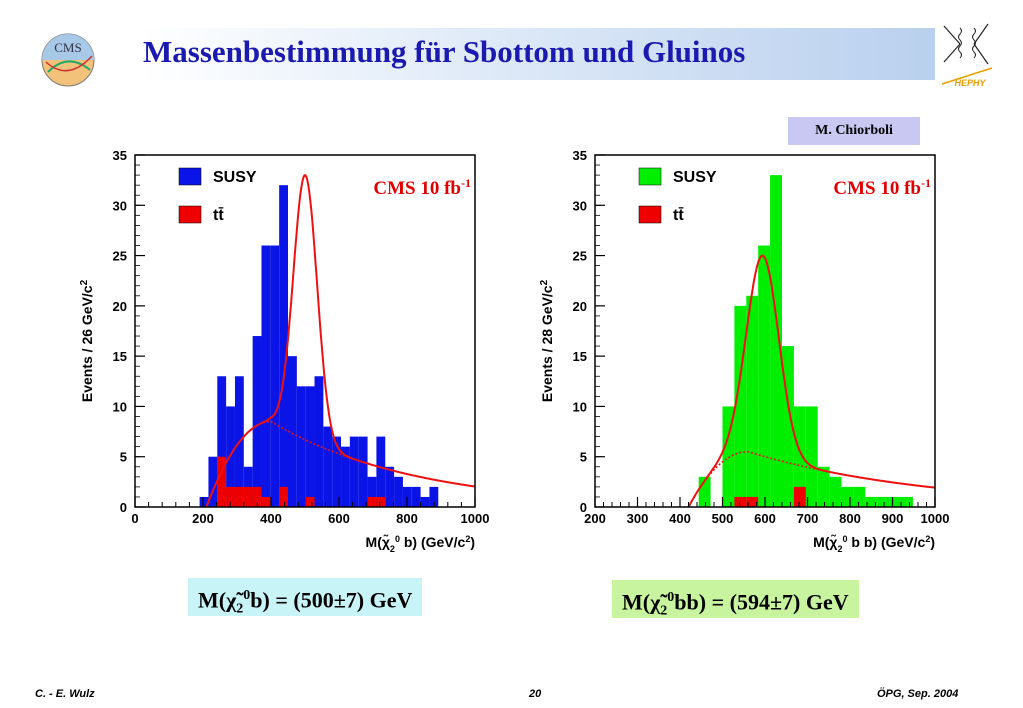 Image resolution: width=1023 pixels, height=708 pixels. What do you see at coordinates (65, 694) in the screenshot?
I see `footer-author: C. - E. Wulz` at bounding box center [65, 694].